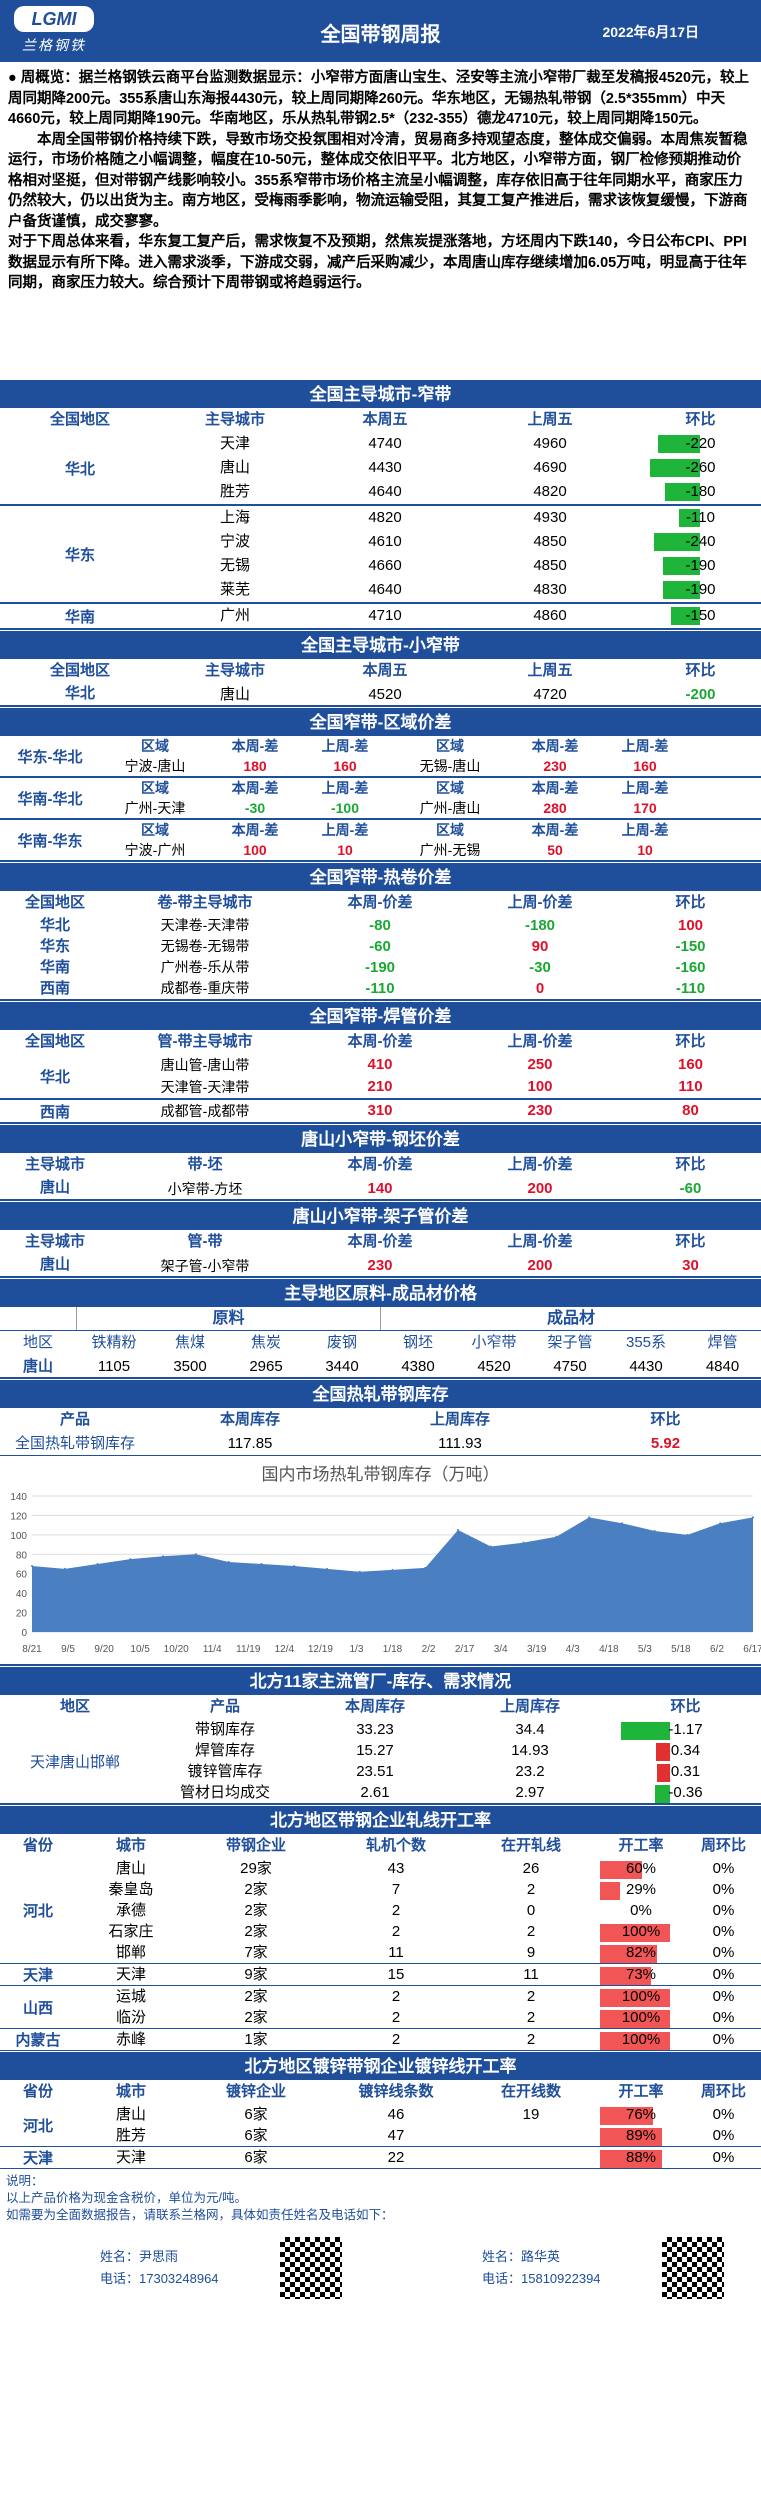  What do you see at coordinates (50, 757) in the screenshot?
I see `spread-group-name: 华东-华北` at bounding box center [50, 757].